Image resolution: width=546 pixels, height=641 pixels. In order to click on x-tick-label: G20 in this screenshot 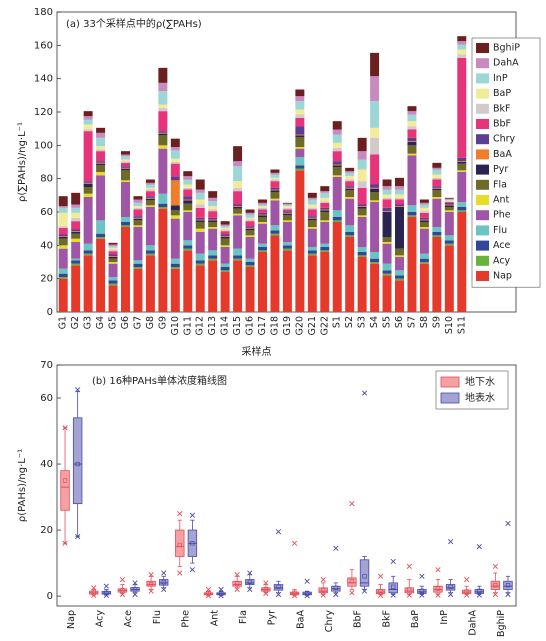, I will do `click(299, 325)`.